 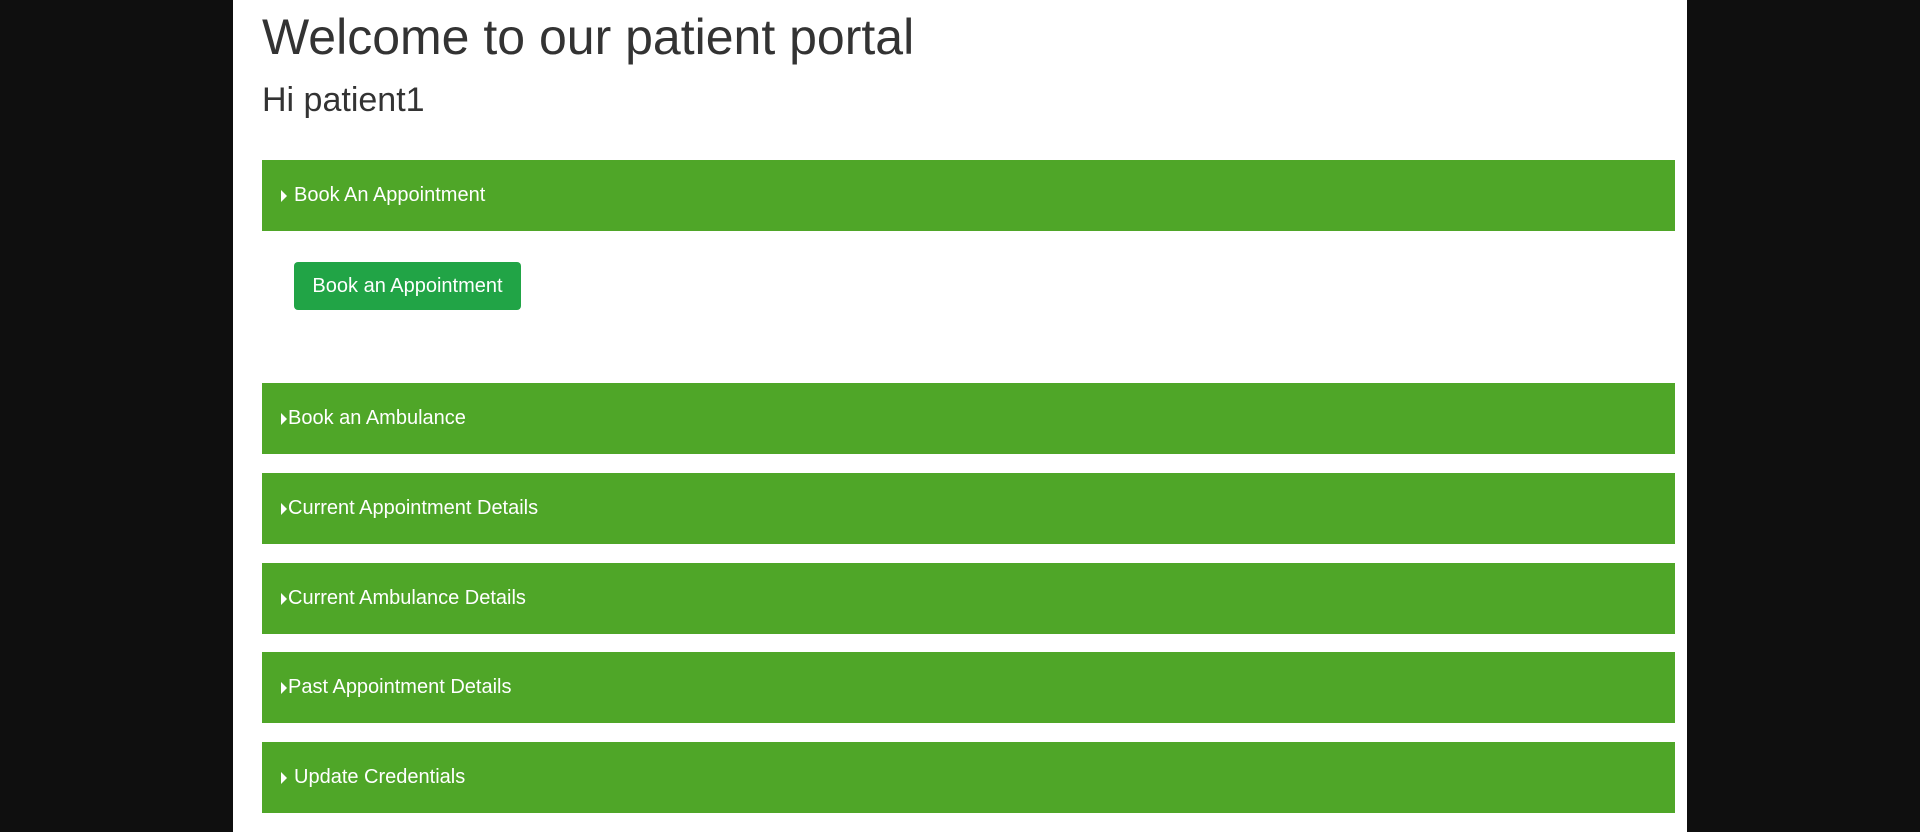 What do you see at coordinates (968, 418) in the screenshot?
I see `panel-header-book-ambulance: Book an Ambulance` at bounding box center [968, 418].